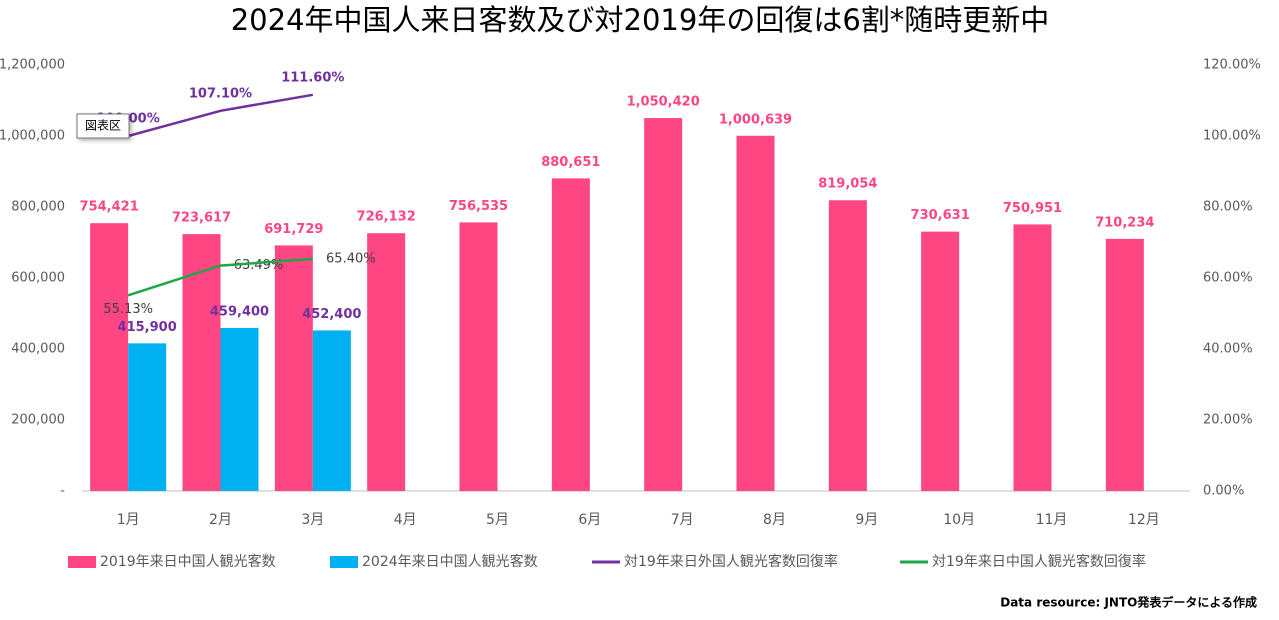 The image size is (1279, 620). I want to click on y-tick-label: 800,000, so click(38, 207).